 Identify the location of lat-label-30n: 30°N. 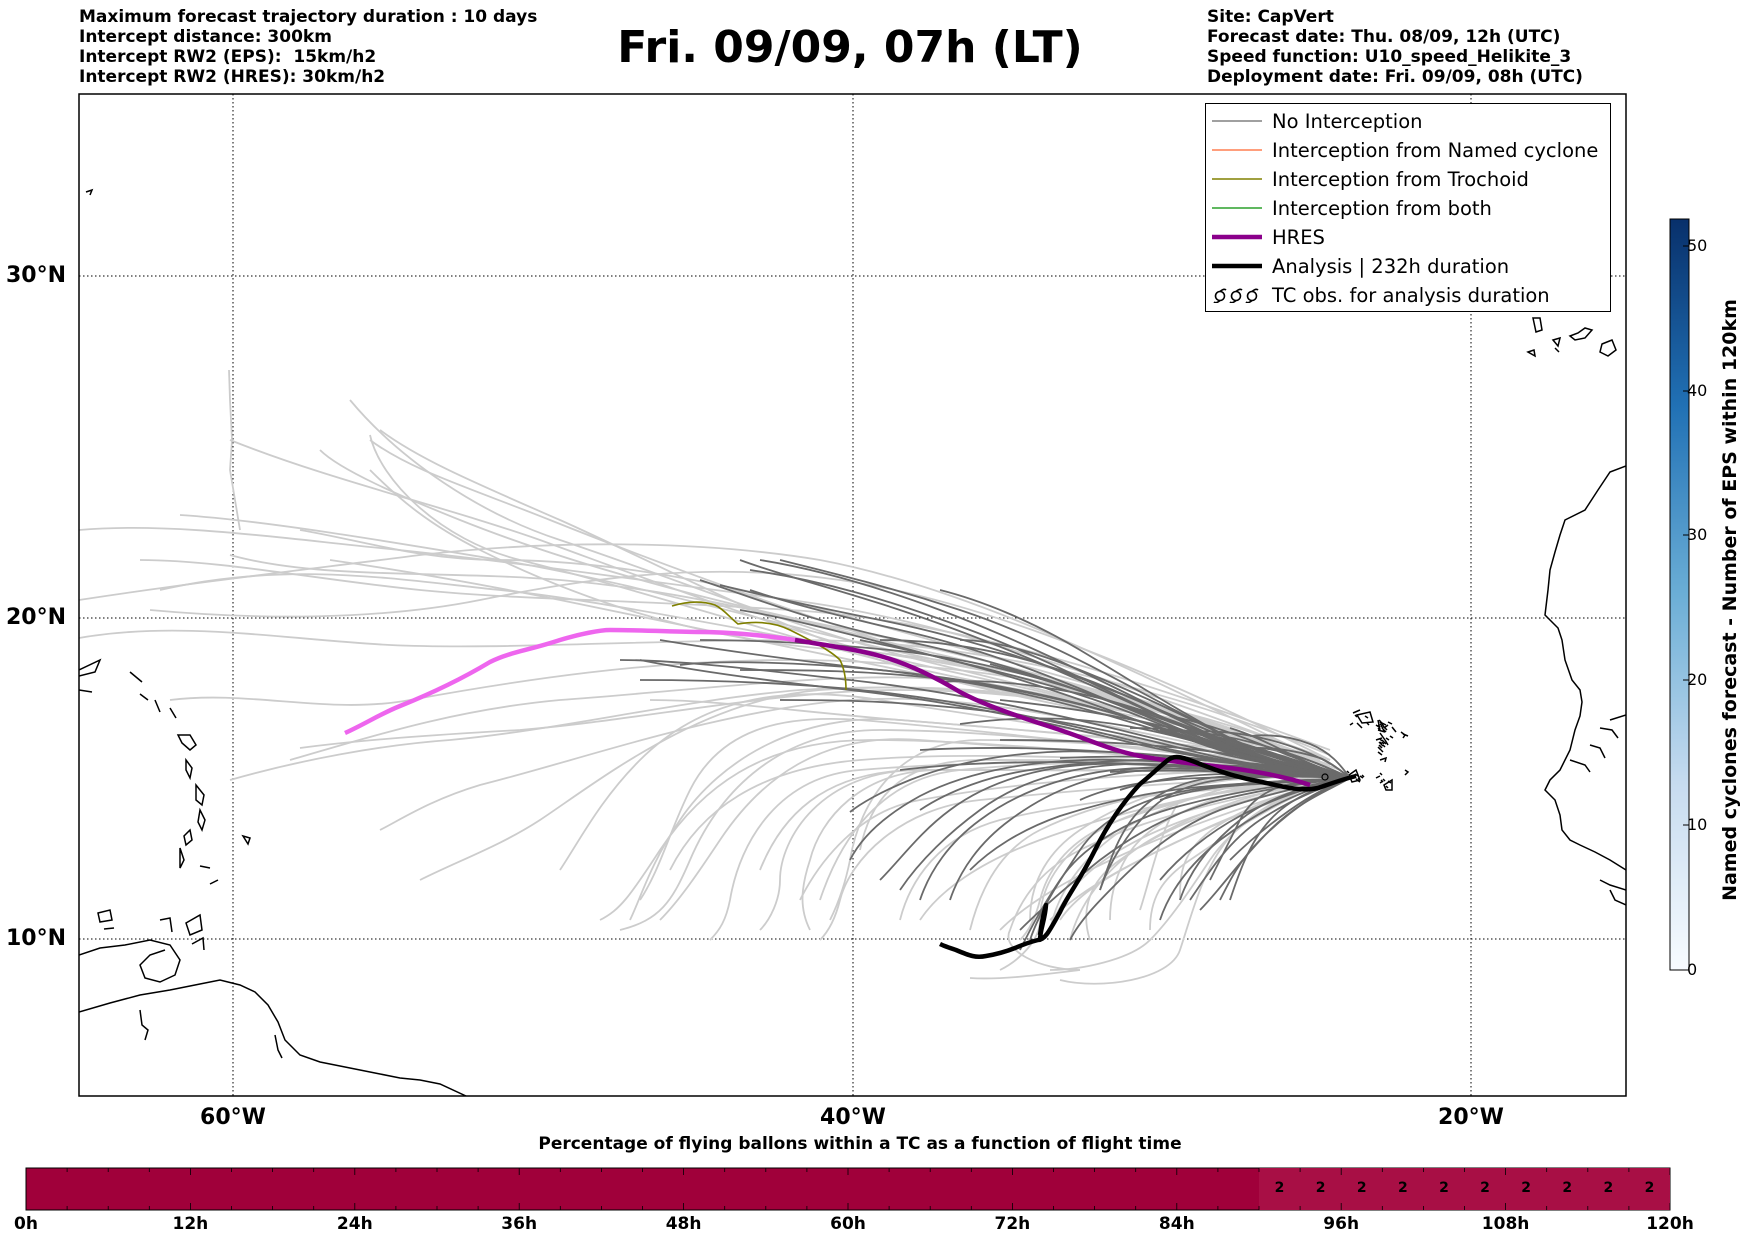
(35, 275).